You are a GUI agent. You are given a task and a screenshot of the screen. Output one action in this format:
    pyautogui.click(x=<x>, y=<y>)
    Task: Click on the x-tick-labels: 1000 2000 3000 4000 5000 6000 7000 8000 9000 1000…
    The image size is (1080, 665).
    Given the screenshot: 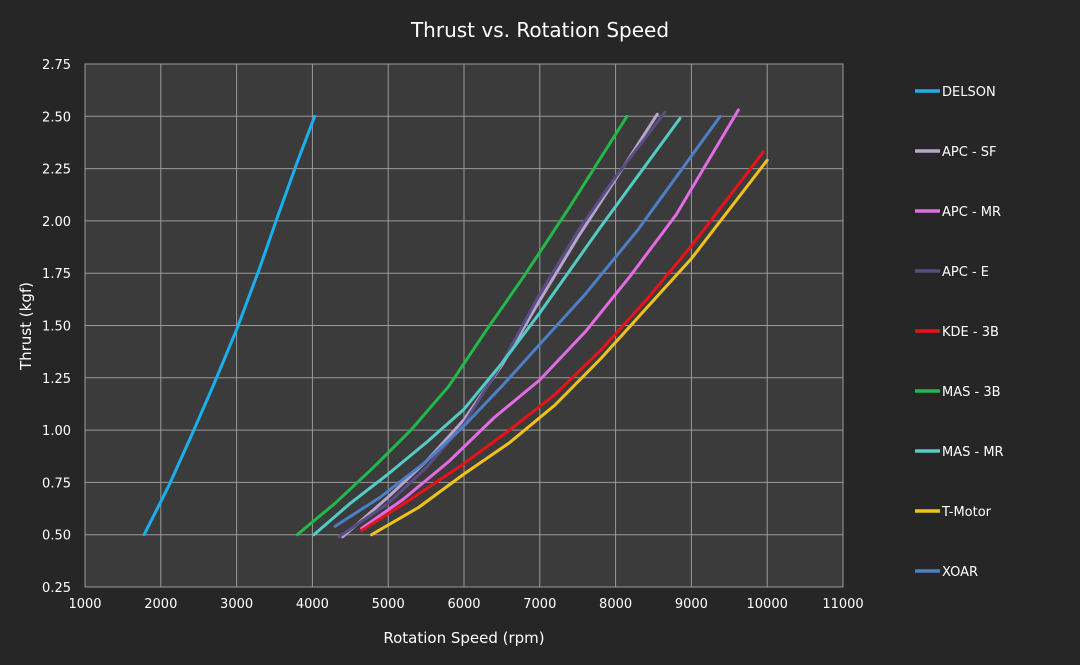 What is the action you would take?
    pyautogui.click(x=465, y=604)
    